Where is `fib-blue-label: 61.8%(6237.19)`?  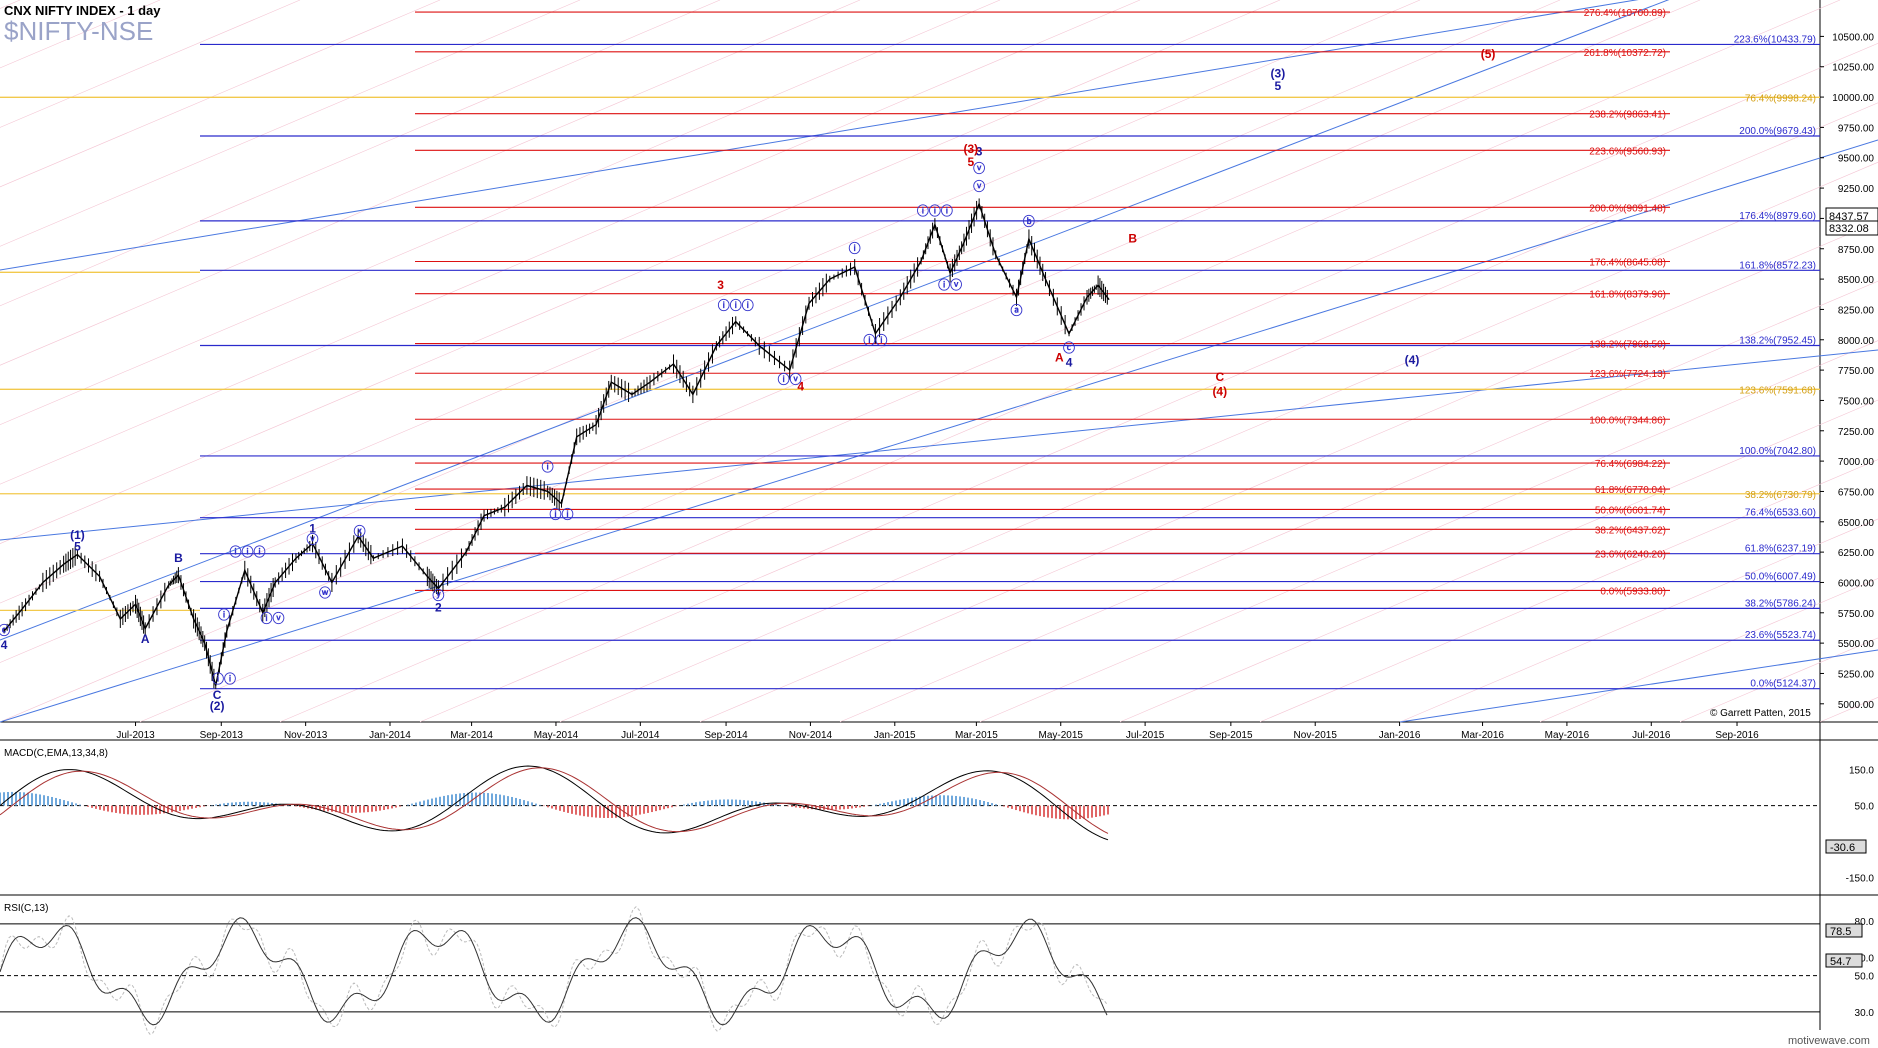 fib-blue-label: 61.8%(6237.19) is located at coordinates (1780, 549).